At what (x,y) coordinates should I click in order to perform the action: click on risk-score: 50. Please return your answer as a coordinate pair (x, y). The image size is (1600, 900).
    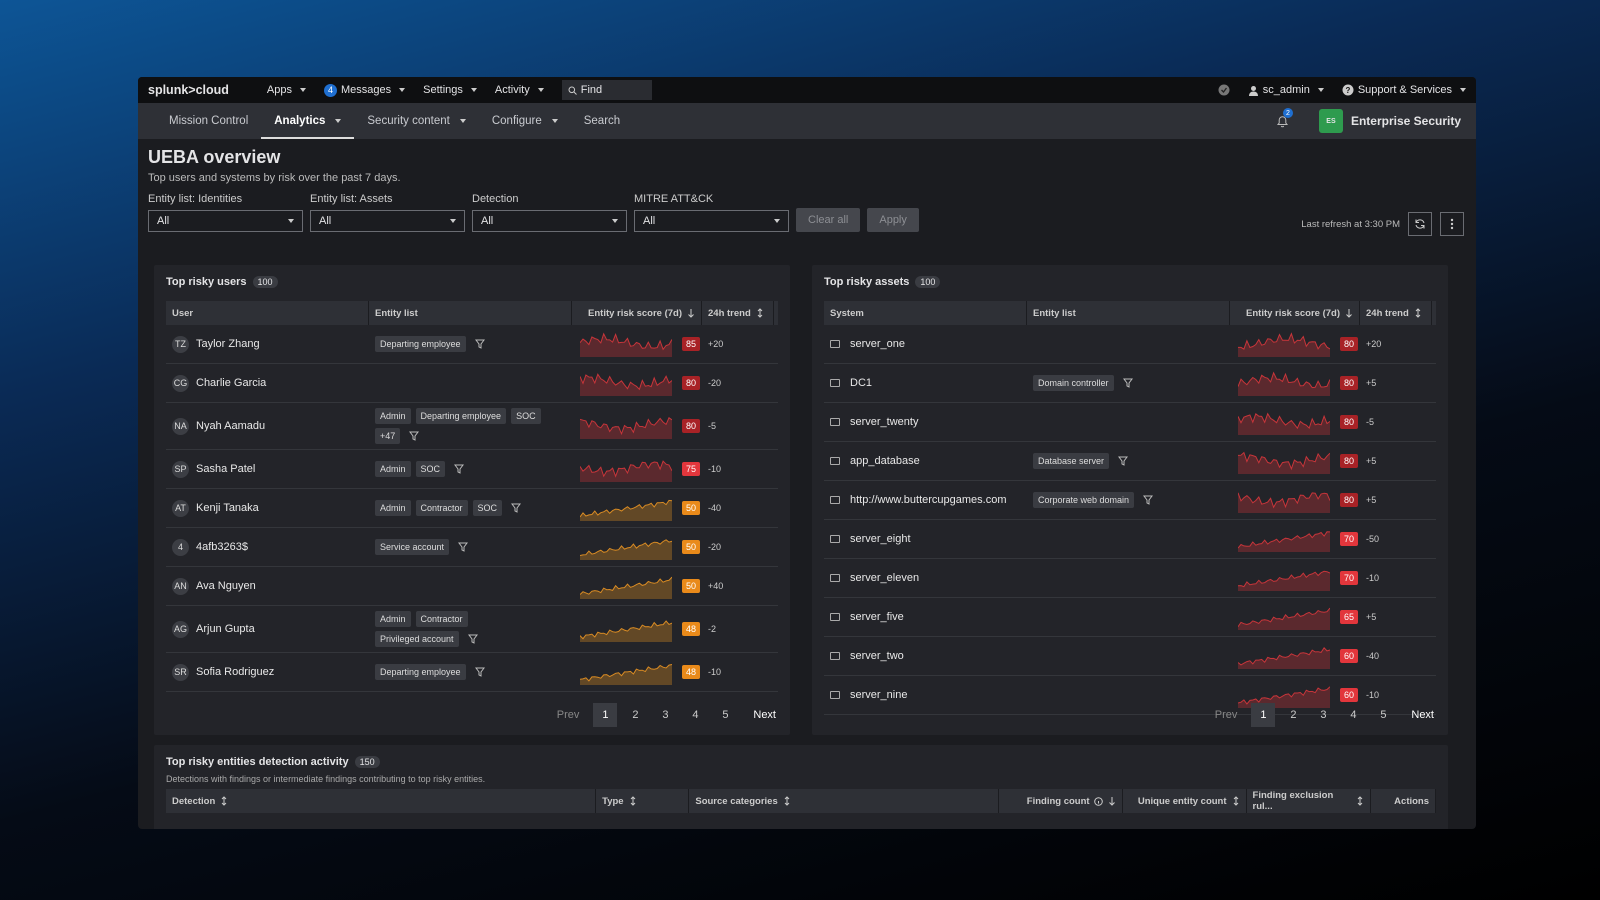
    Looking at the image, I should click on (691, 547).